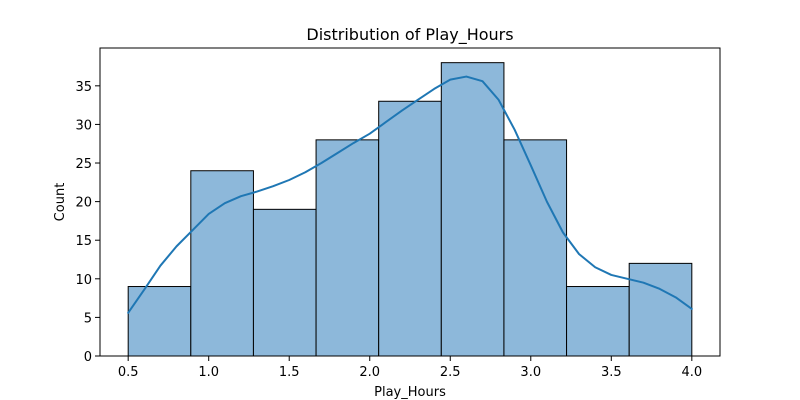  I want to click on x-tick-label: 0.5, so click(128, 372).